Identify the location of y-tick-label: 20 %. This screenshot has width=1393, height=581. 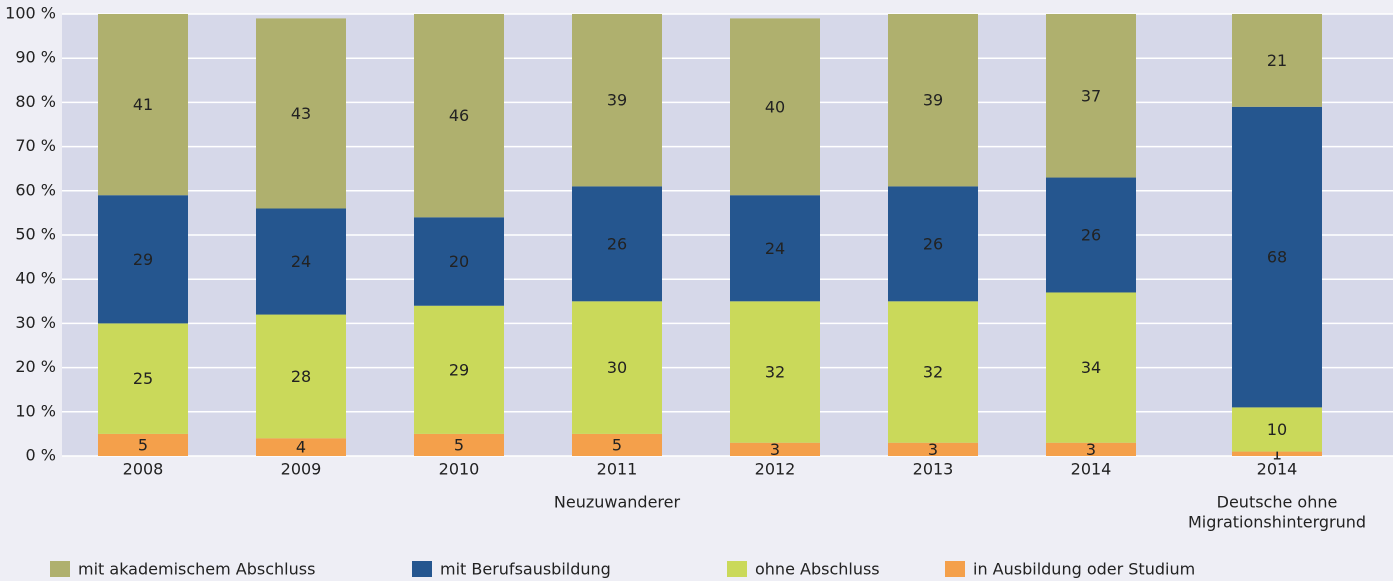
(35, 366).